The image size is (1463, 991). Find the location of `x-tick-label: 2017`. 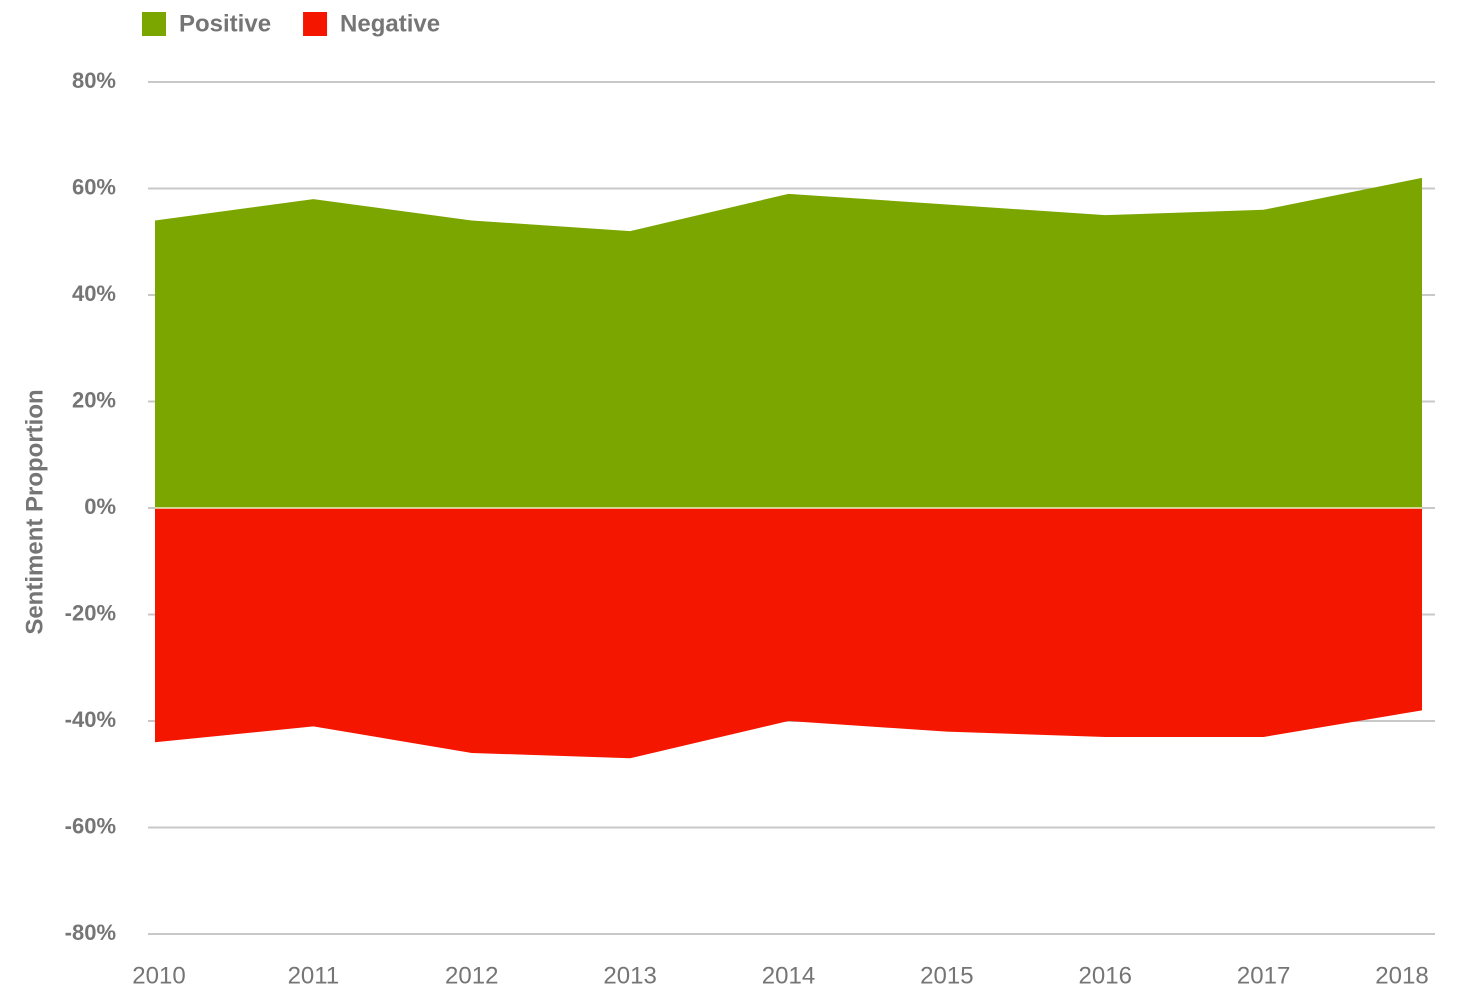

x-tick-label: 2017 is located at coordinates (1263, 975).